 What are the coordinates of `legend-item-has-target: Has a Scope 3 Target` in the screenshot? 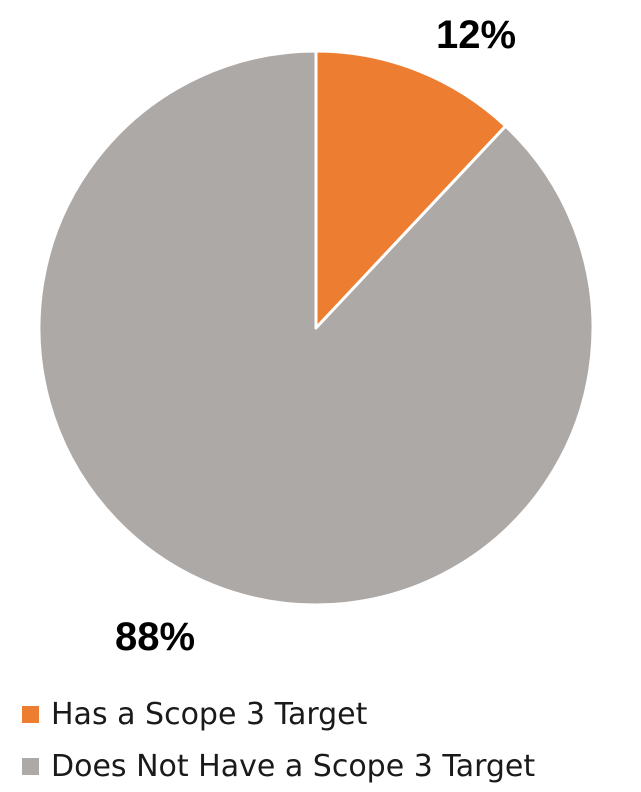 It's located at (278, 714).